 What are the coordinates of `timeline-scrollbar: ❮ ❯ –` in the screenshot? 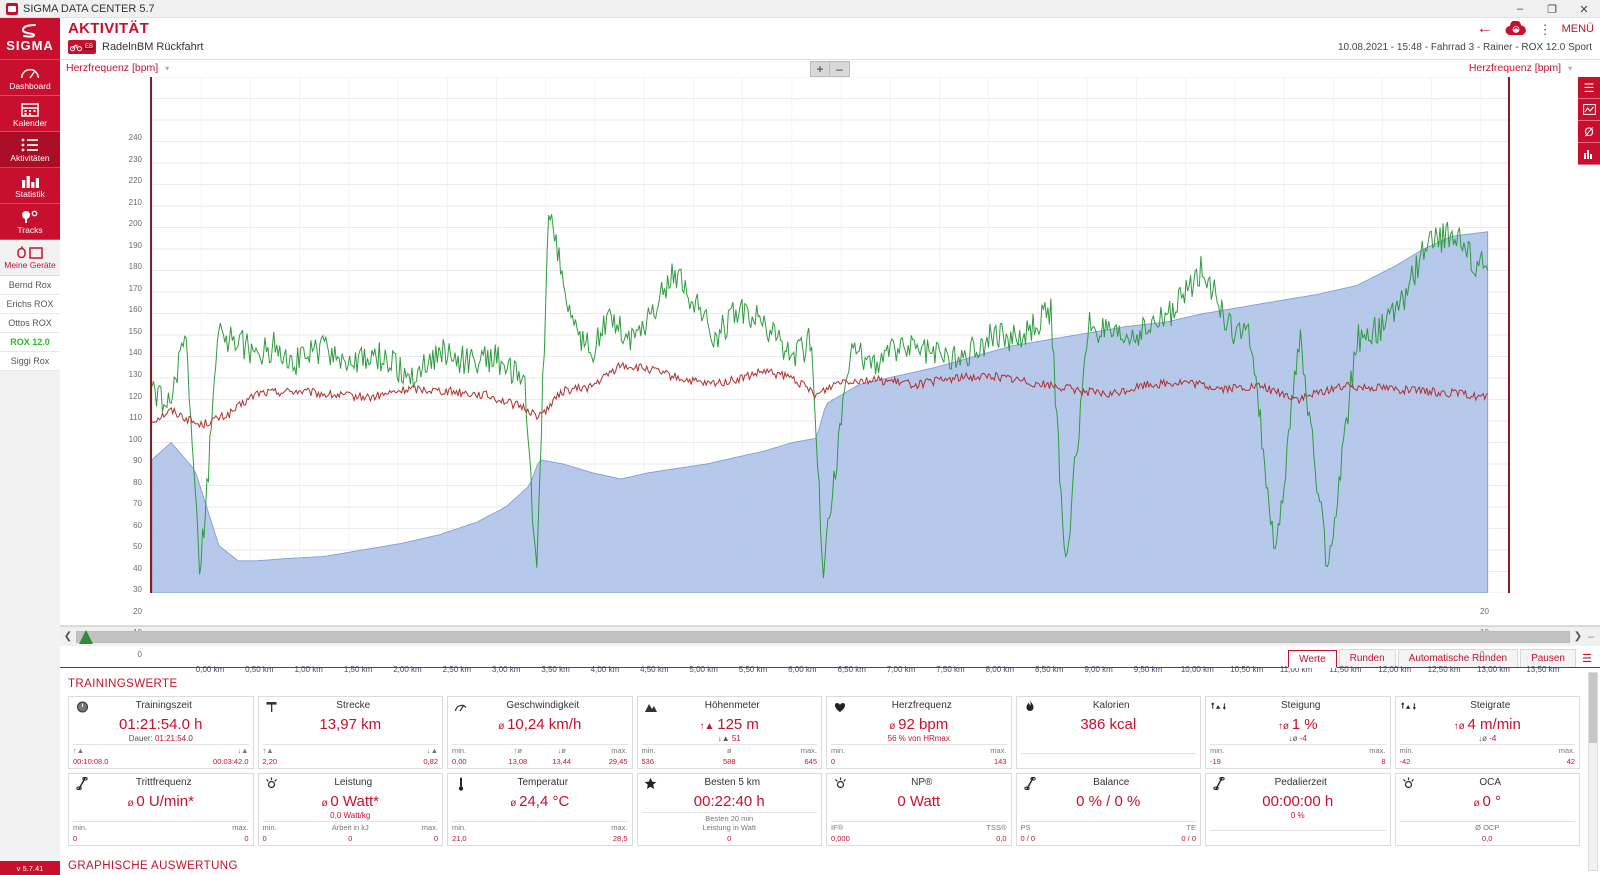 It's located at (830, 636).